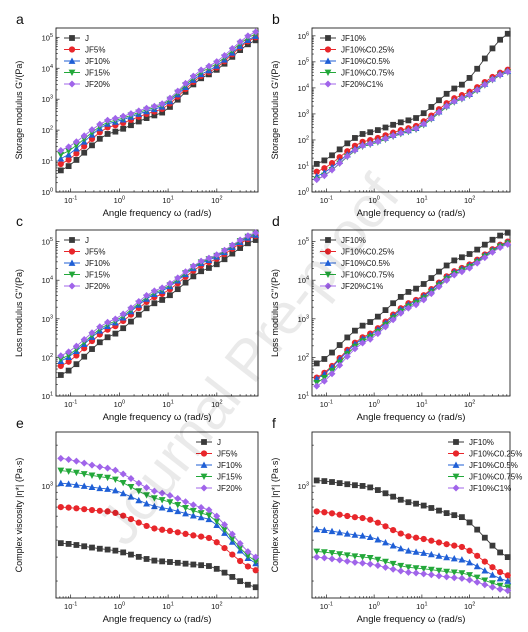  What do you see at coordinates (303, 397) in the screenshot?
I see `y-tick-label: 10¹` at bounding box center [303, 397].